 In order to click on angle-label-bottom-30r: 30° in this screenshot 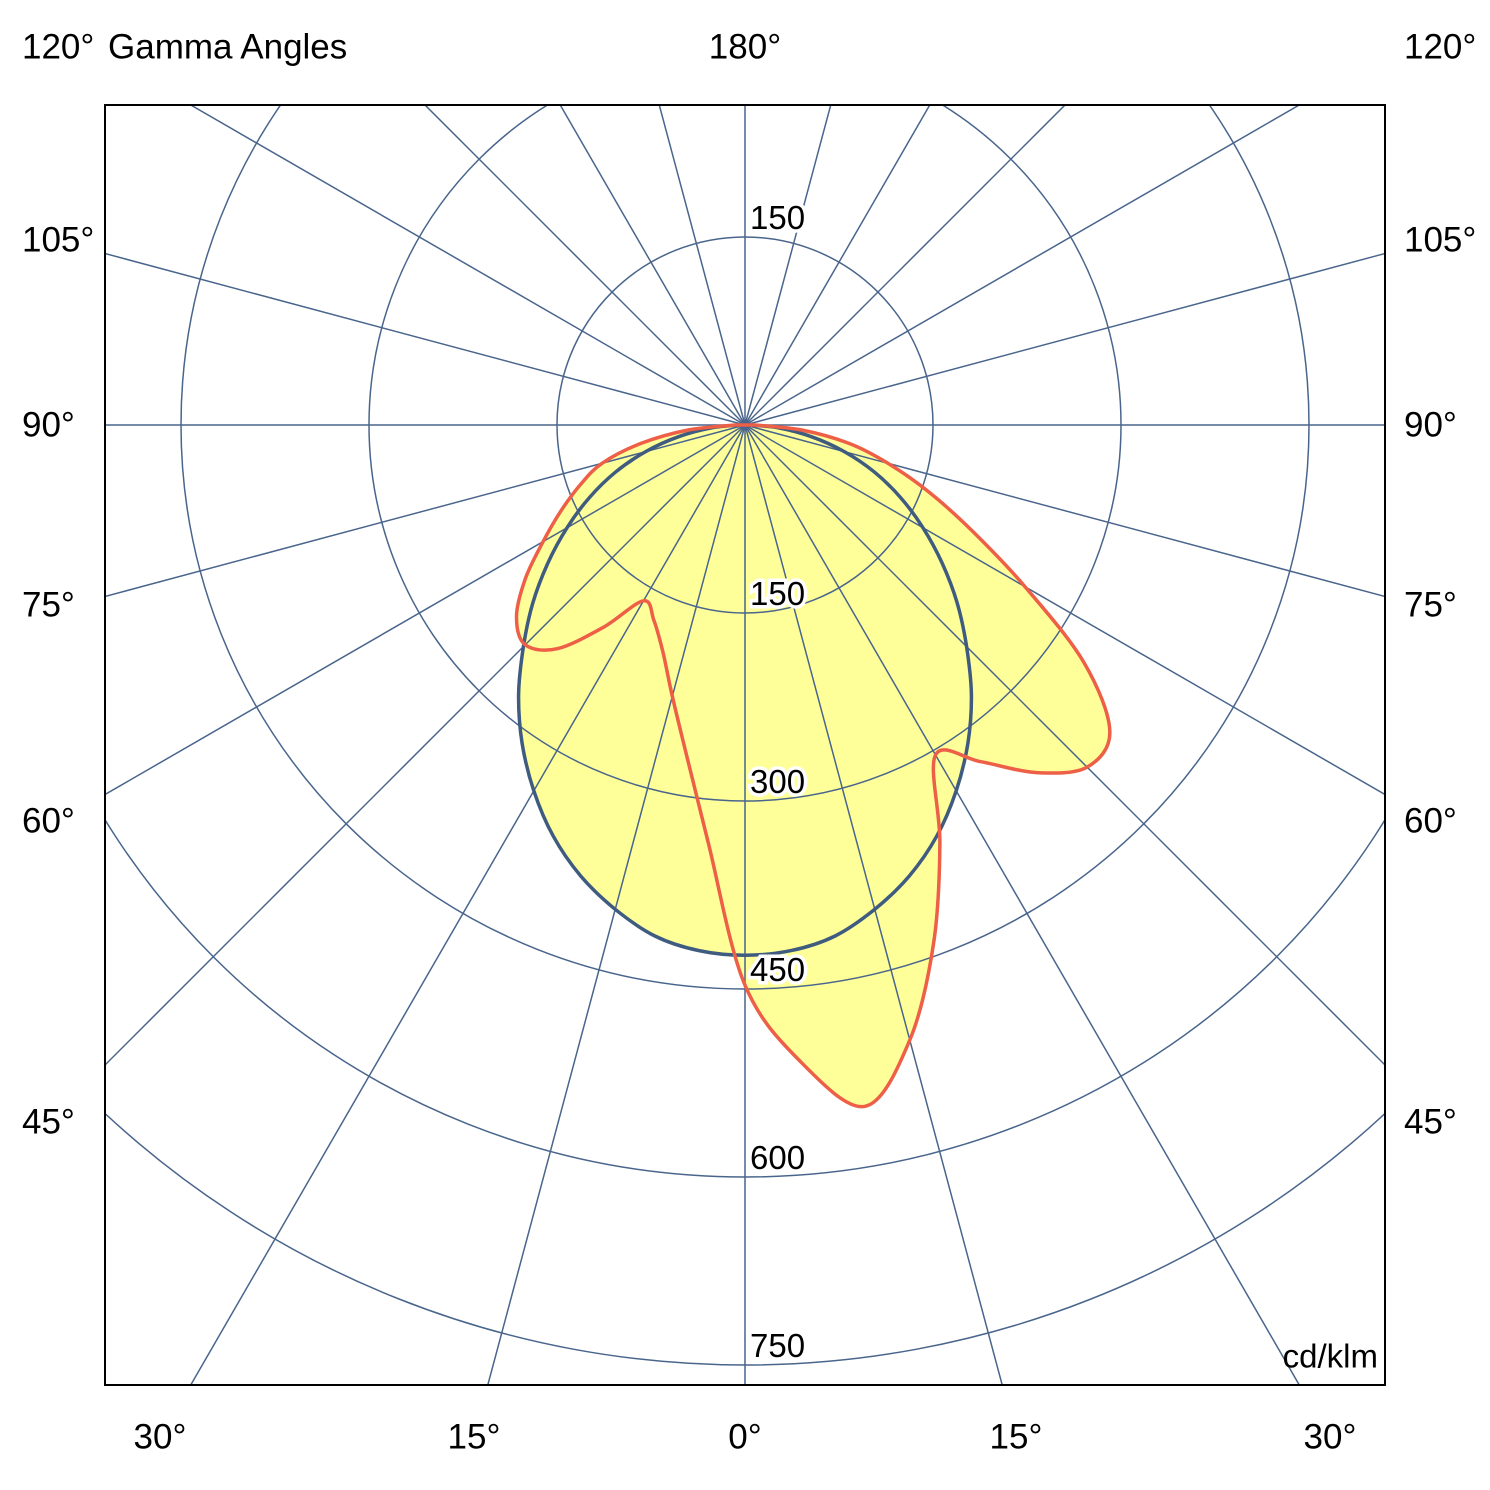, I will do `click(1330, 1437)`.